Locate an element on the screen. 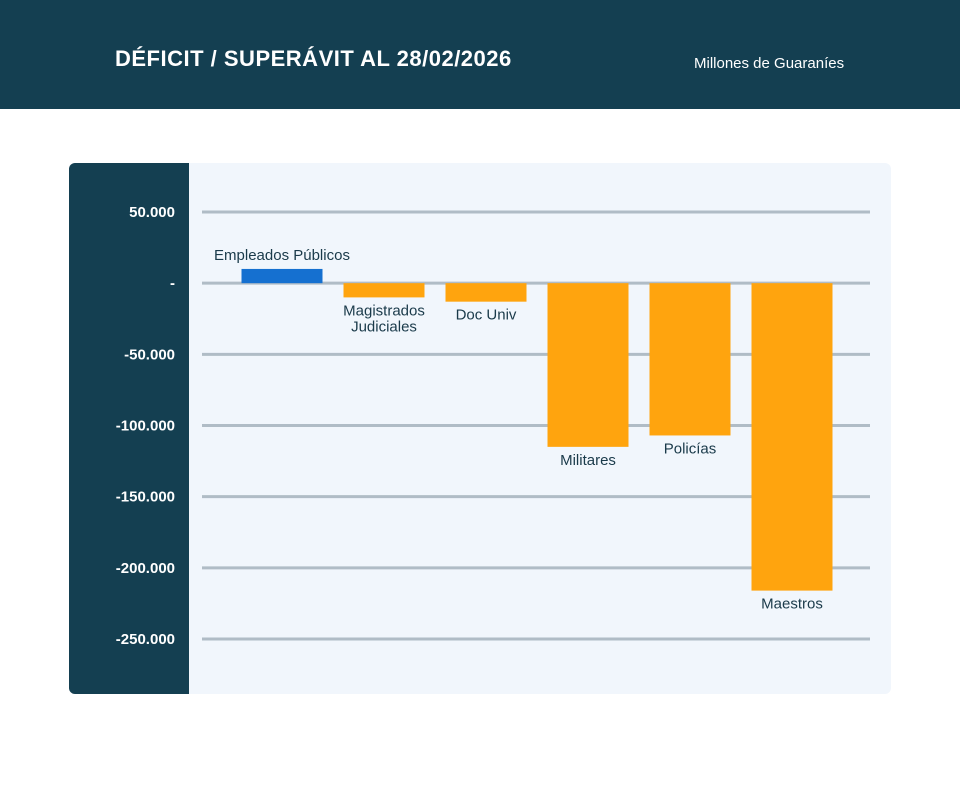 The image size is (960, 785). bar-label: Maestros is located at coordinates (792, 604).